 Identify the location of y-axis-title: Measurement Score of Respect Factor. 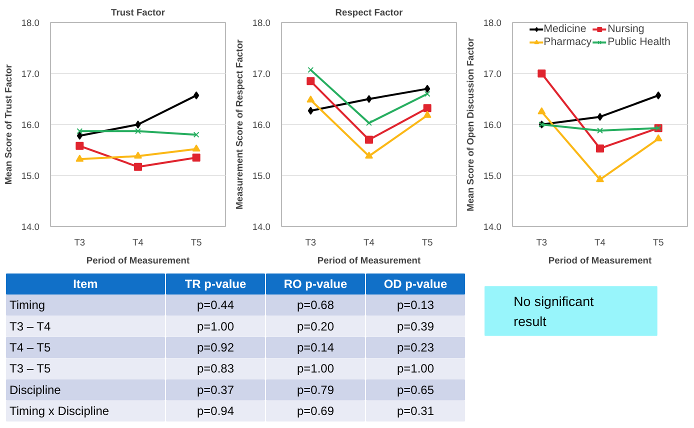
(239, 124).